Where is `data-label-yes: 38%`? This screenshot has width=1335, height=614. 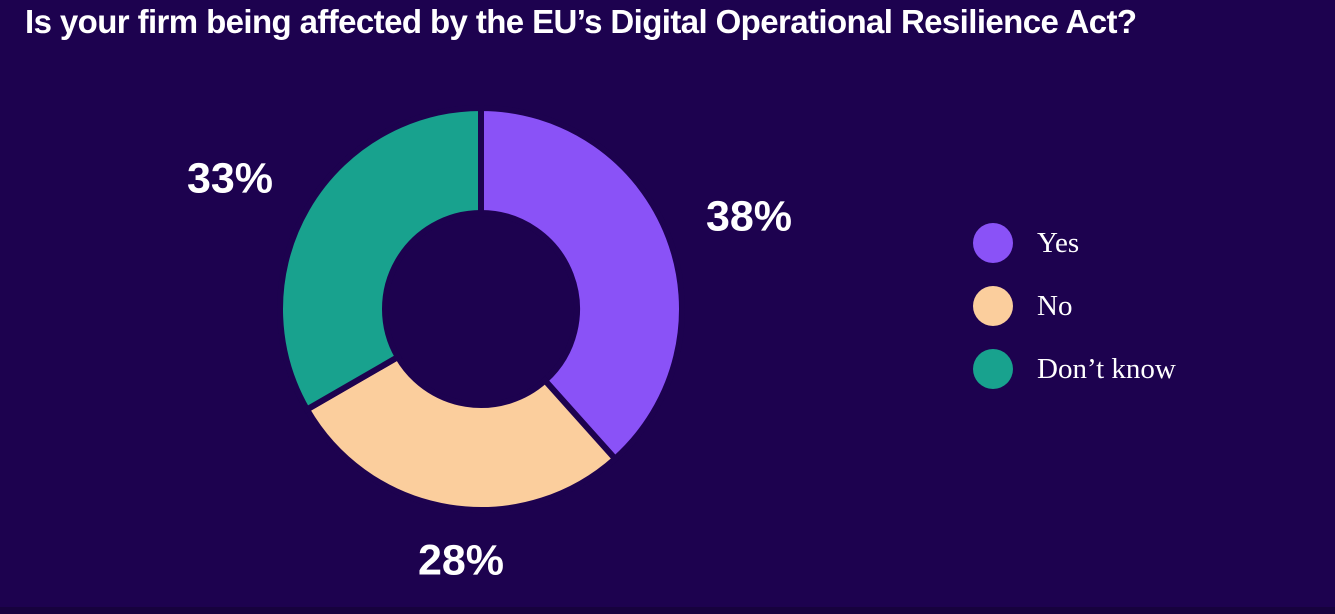 data-label-yes: 38% is located at coordinates (749, 216).